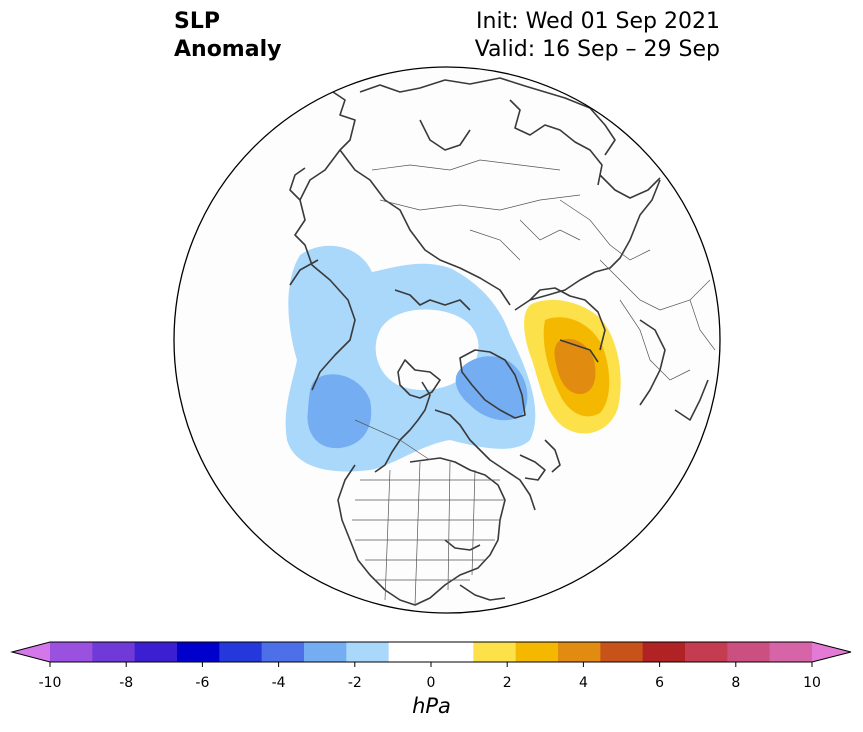 Image resolution: width=863 pixels, height=732 pixels. Describe the element at coordinates (507, 682) in the screenshot. I see `colorbar-tick-label: 2` at that location.